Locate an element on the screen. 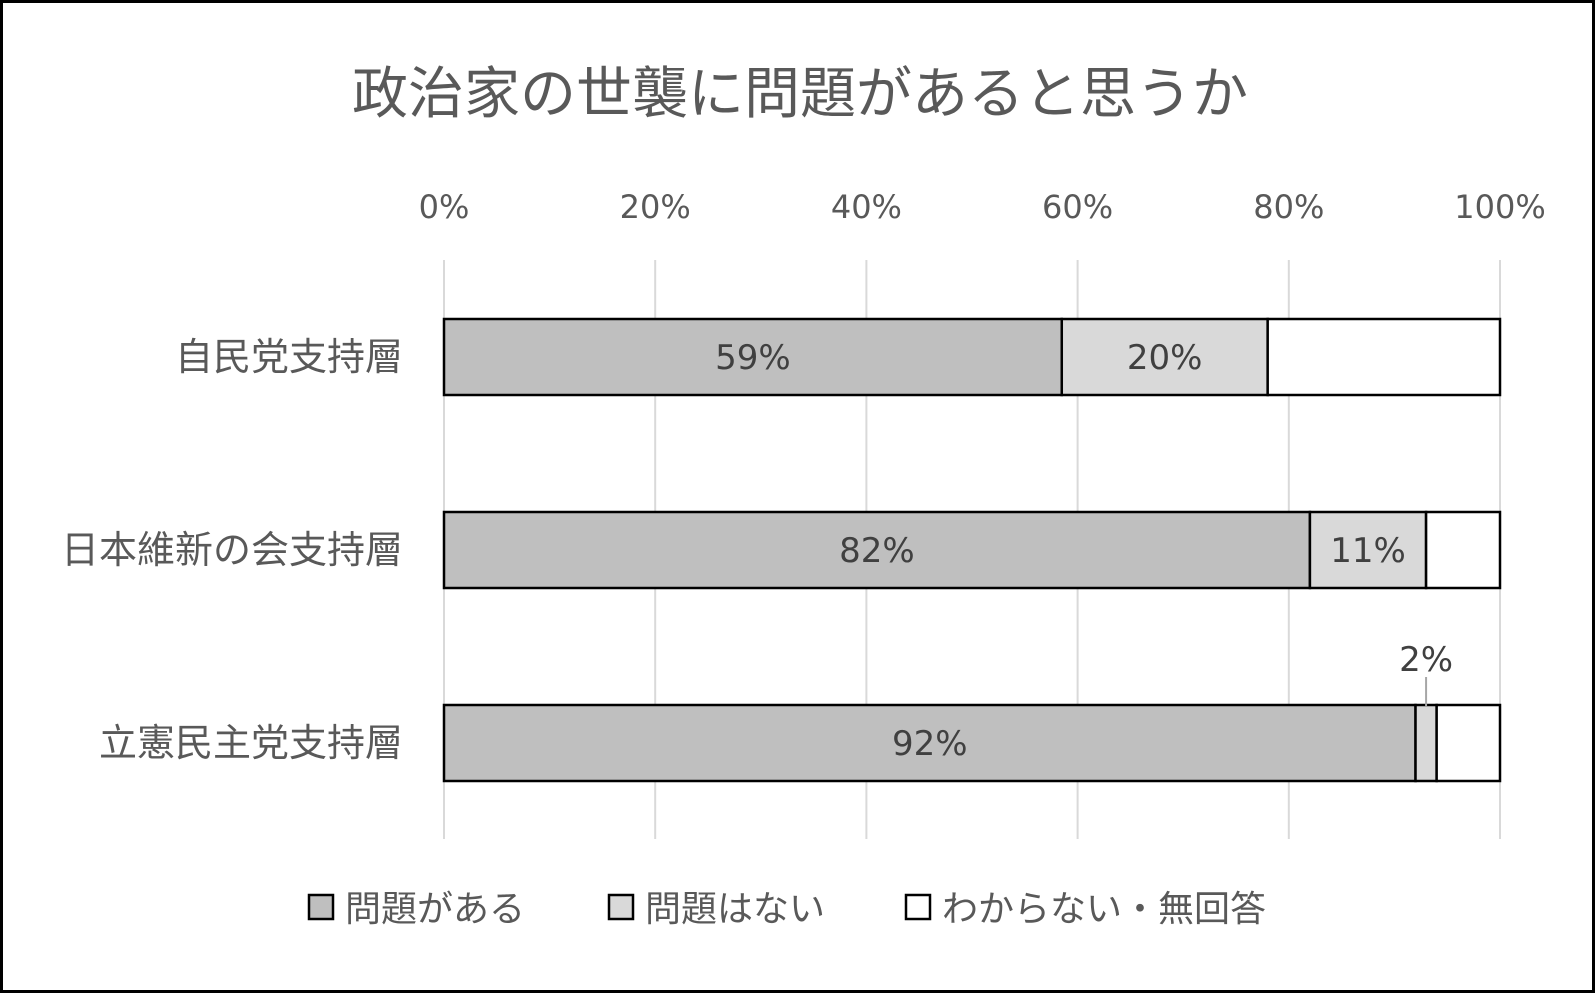 The width and height of the screenshot is (1595, 996). x-tick-label: 60% is located at coordinates (1077, 207).